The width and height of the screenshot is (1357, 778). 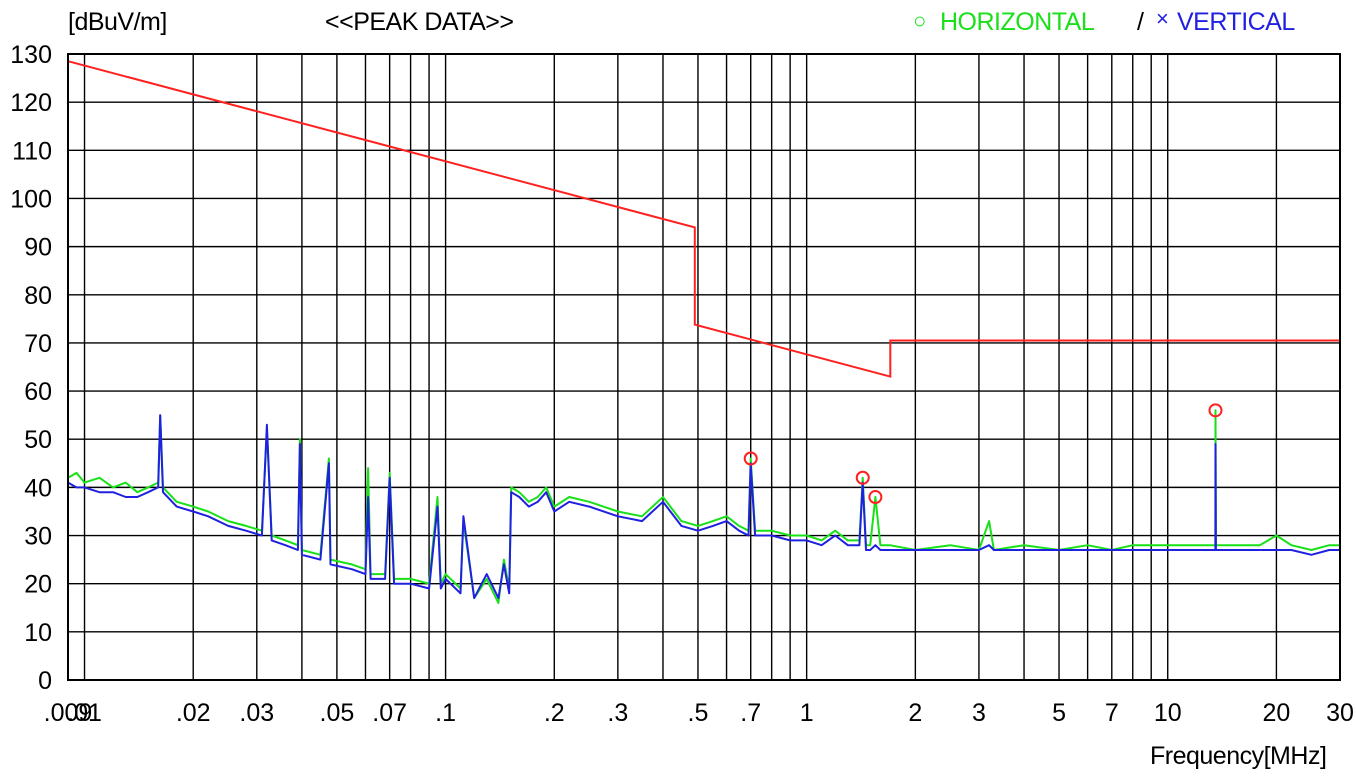 What do you see at coordinates (31, 103) in the screenshot?
I see `y-tick-label: 120` at bounding box center [31, 103].